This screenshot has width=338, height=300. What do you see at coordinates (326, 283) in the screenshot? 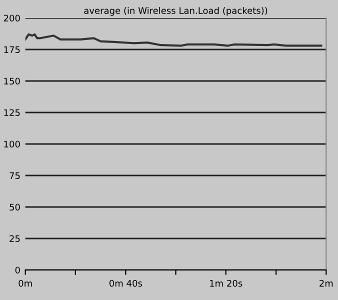
I see `x-tick-label: 2m` at bounding box center [326, 283].